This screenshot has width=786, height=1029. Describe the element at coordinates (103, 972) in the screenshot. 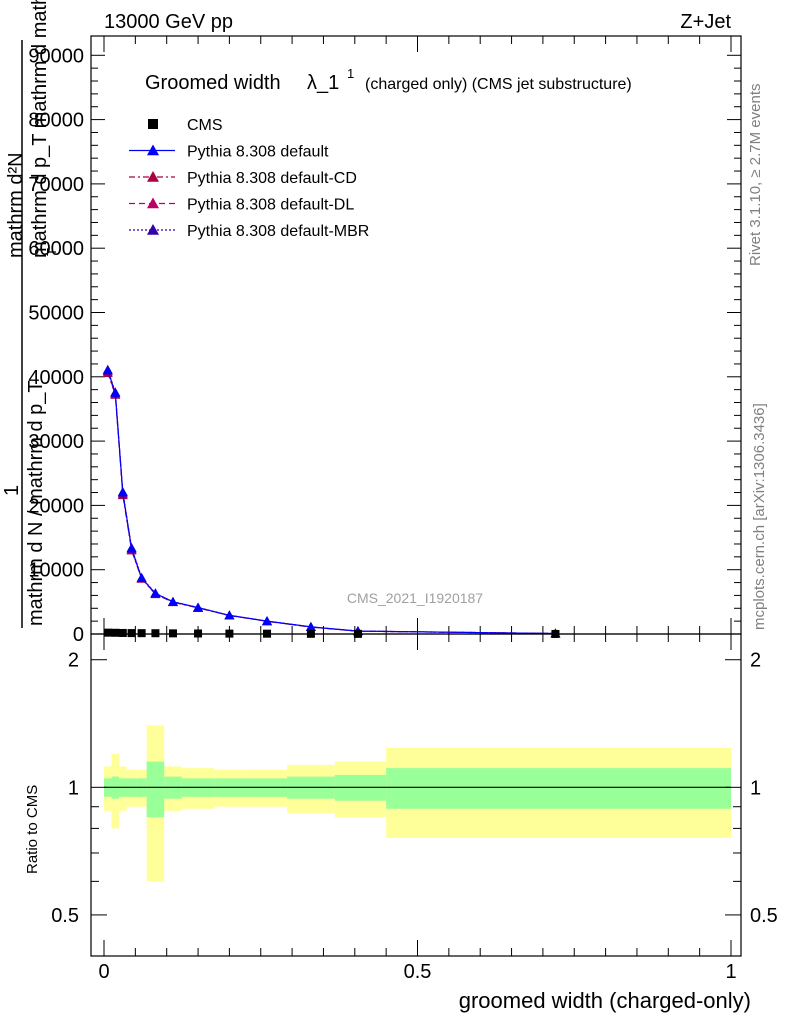

I see `xtick-label: 0` at that location.